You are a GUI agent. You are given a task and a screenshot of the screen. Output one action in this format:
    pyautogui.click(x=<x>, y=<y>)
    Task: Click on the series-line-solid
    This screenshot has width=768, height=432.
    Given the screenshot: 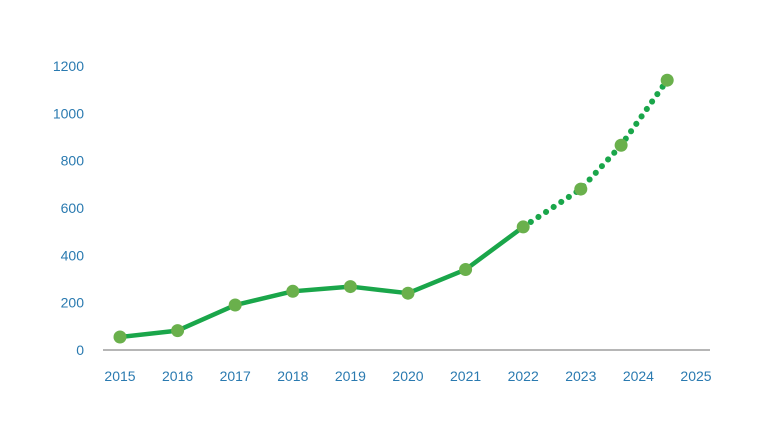 What is the action you would take?
    pyautogui.click(x=321, y=282)
    